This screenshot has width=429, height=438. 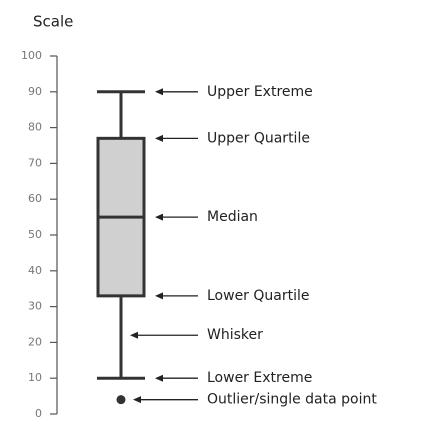 What do you see at coordinates (35, 234) in the screenshot?
I see `y-tick-label: 50` at bounding box center [35, 234].